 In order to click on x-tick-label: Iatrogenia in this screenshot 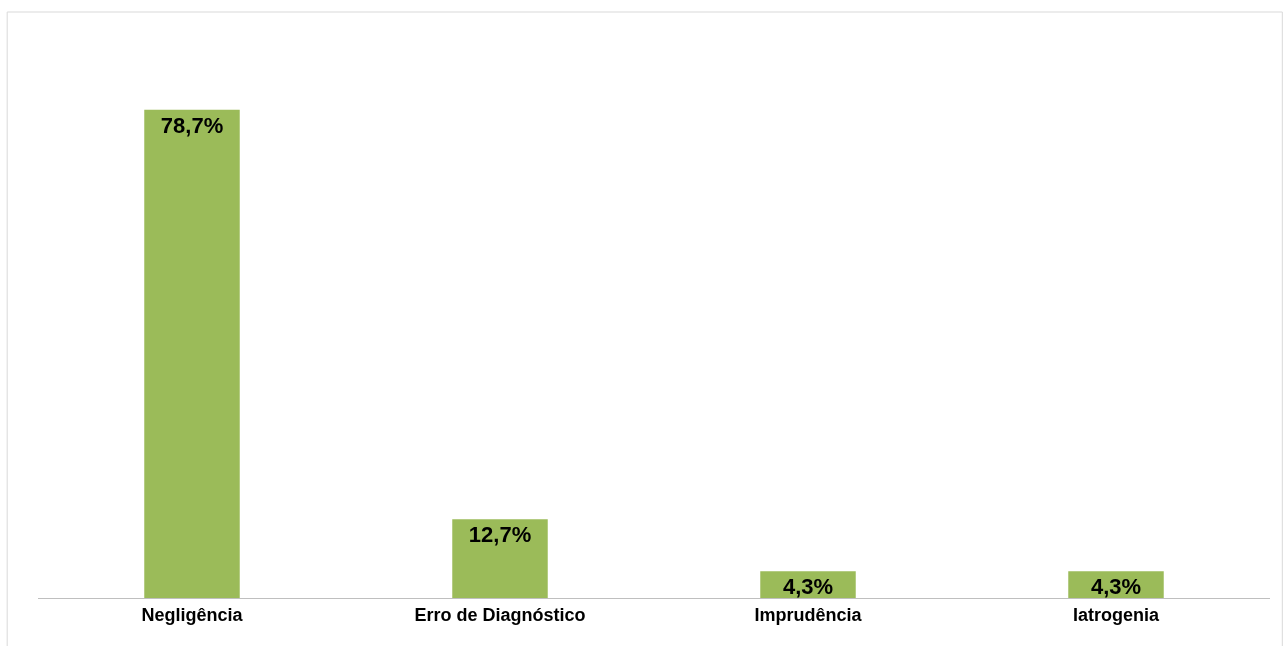, I will do `click(1116, 614)`.